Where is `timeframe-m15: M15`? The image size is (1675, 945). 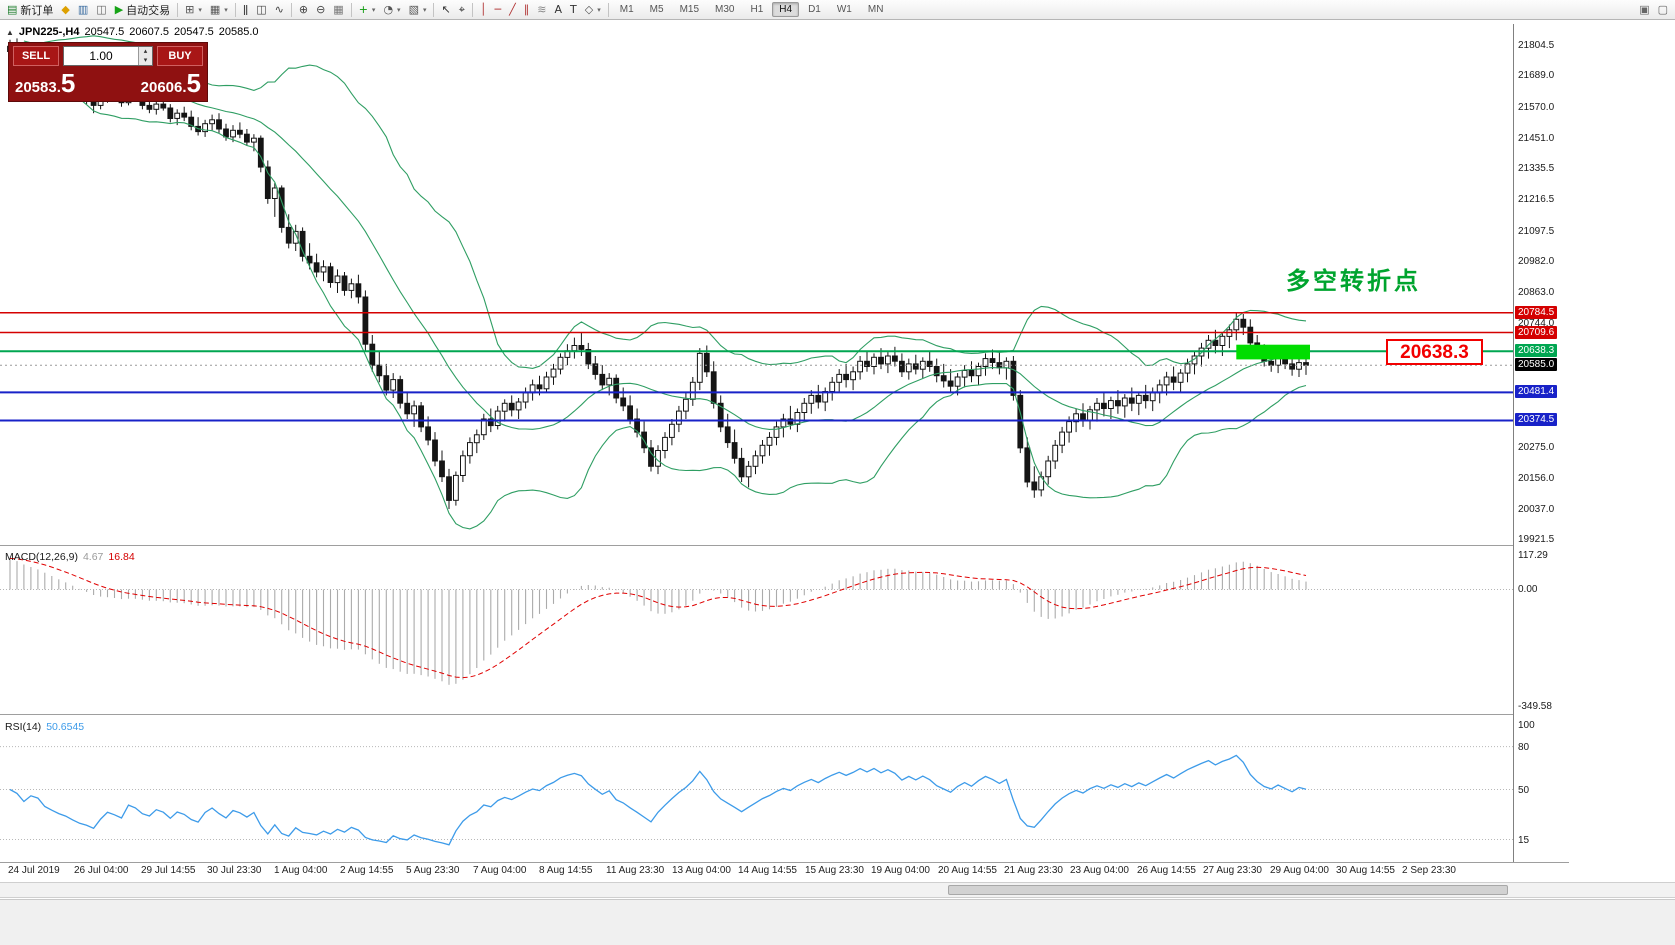
timeframe-m15: M15 is located at coordinates (689, 9).